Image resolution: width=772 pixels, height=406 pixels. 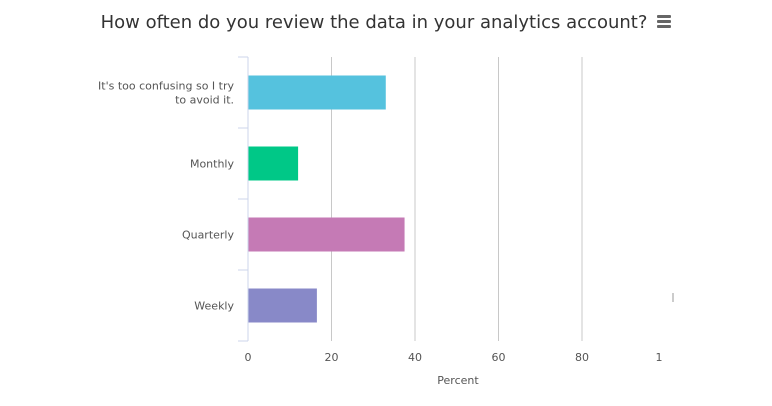 What do you see at coordinates (499, 357) in the screenshot?
I see `x-tick-label-60: 60` at bounding box center [499, 357].